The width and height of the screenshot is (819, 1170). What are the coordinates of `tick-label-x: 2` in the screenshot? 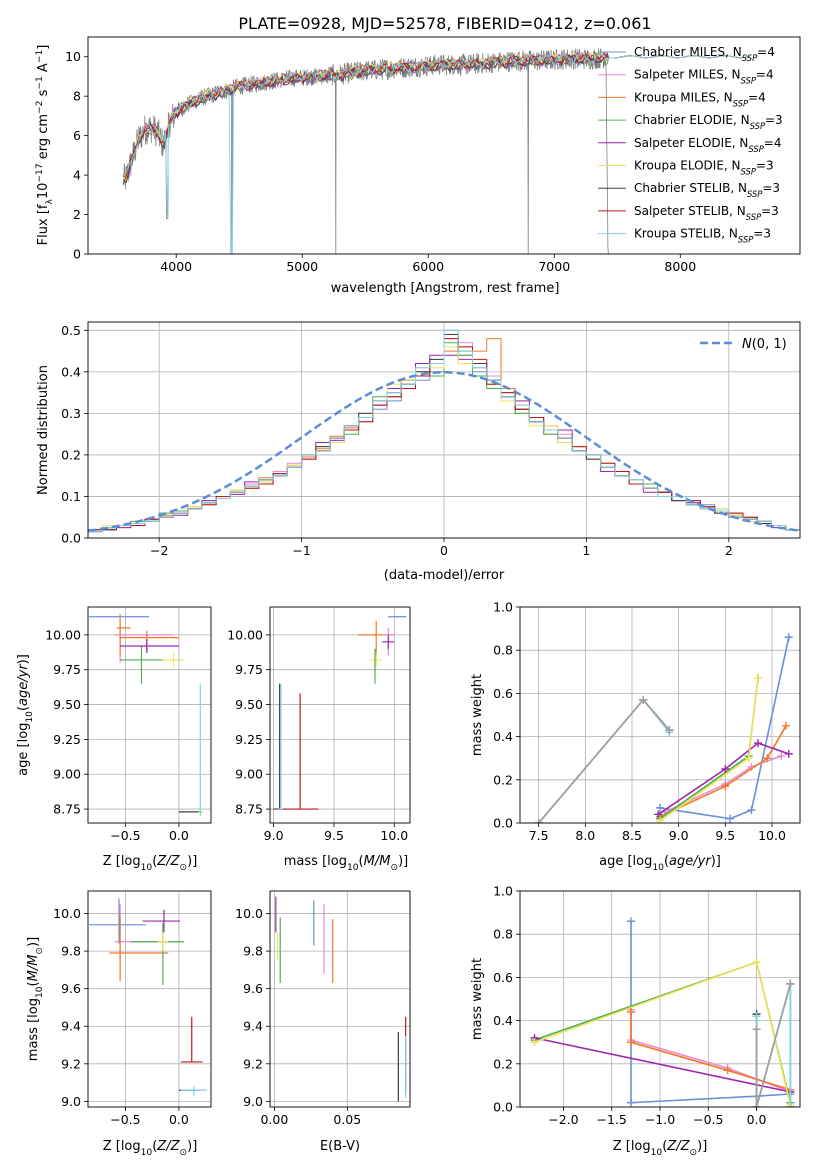 It's located at (729, 550).